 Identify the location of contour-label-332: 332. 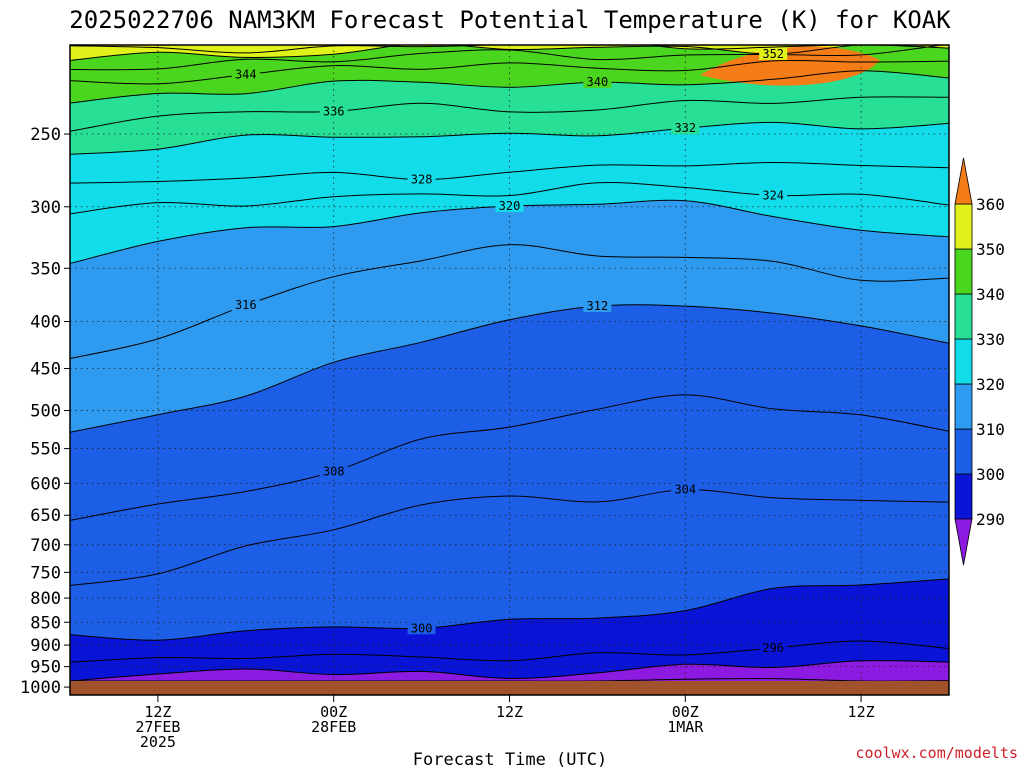
(685, 128).